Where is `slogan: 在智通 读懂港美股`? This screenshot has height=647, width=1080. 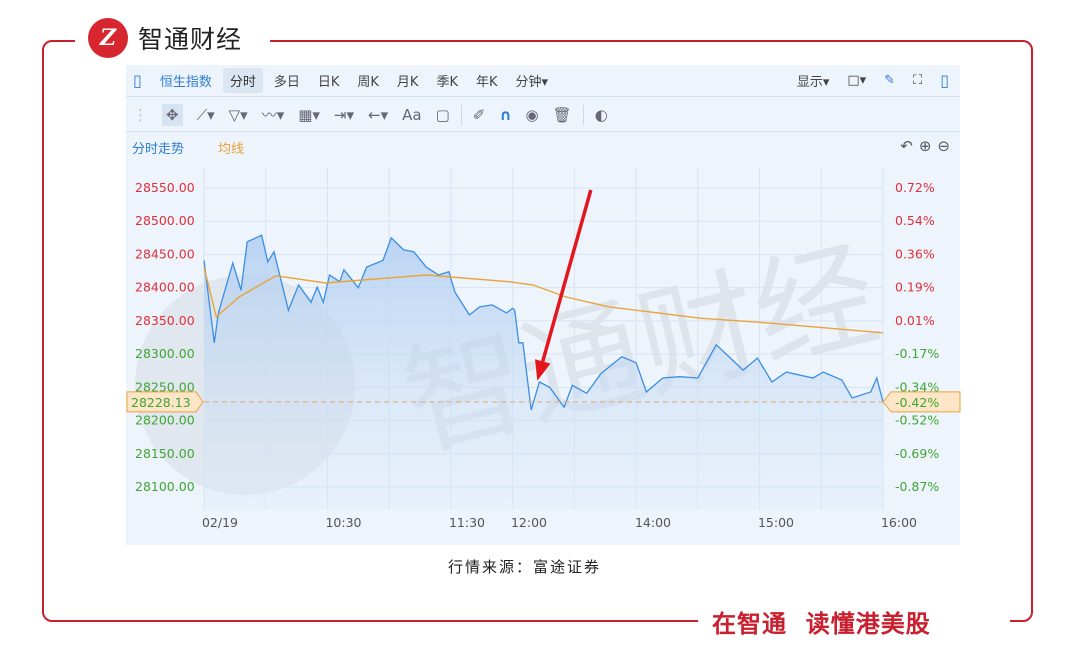
slogan: 在智通 读懂港美股 is located at coordinates (821, 624).